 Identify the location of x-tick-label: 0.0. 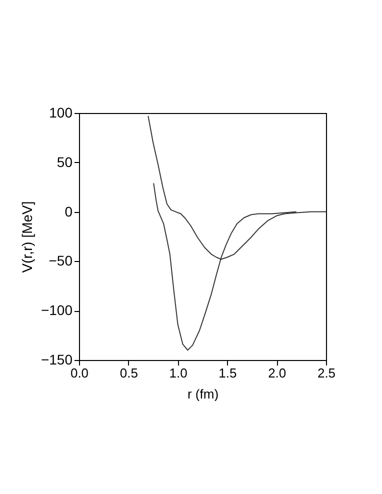
(79, 373).